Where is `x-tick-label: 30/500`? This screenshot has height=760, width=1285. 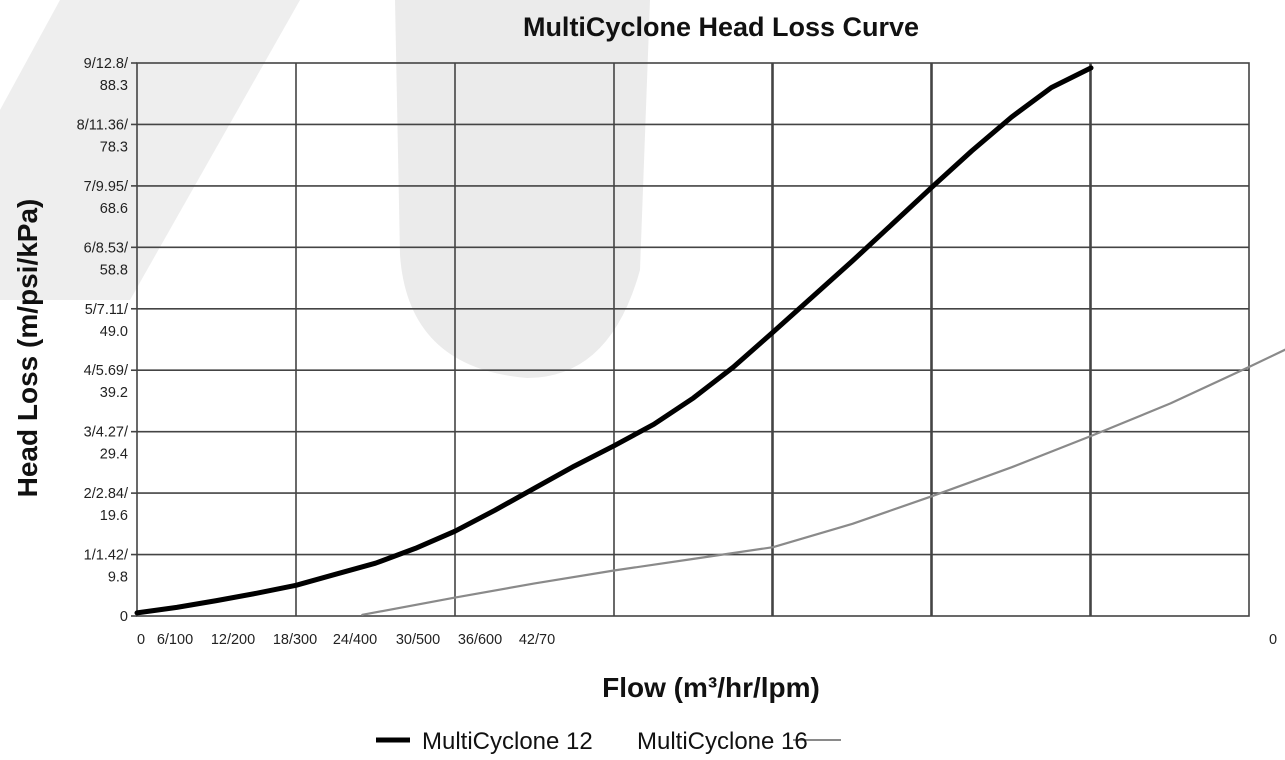
x-tick-label: 30/500 is located at coordinates (418, 640).